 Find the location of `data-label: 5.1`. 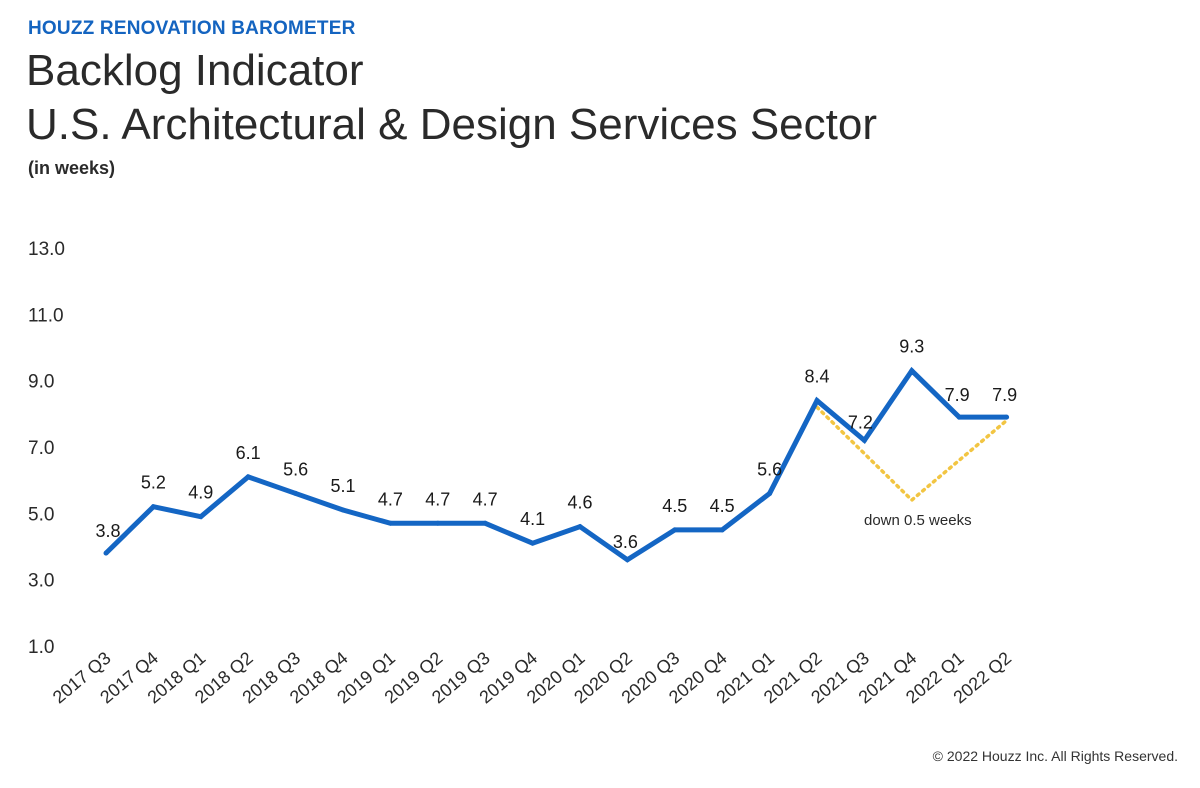

data-label: 5.1 is located at coordinates (342, 486).